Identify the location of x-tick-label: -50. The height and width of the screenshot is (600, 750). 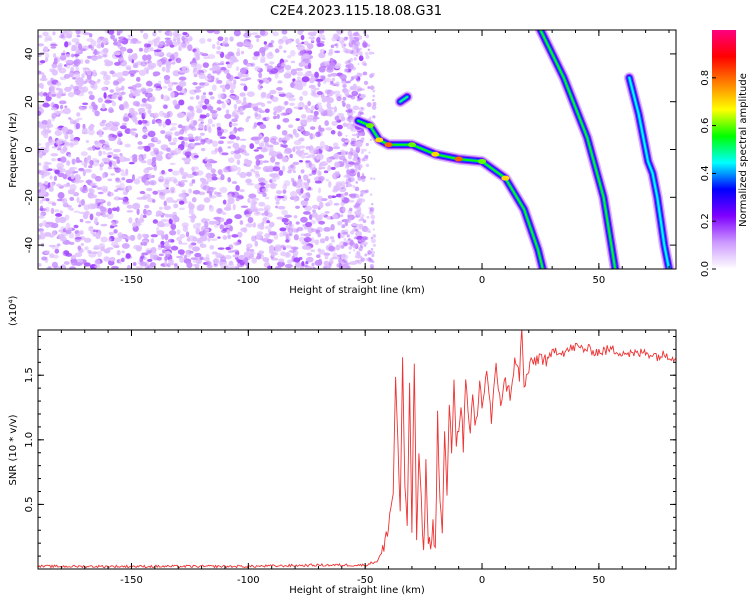
(365, 280).